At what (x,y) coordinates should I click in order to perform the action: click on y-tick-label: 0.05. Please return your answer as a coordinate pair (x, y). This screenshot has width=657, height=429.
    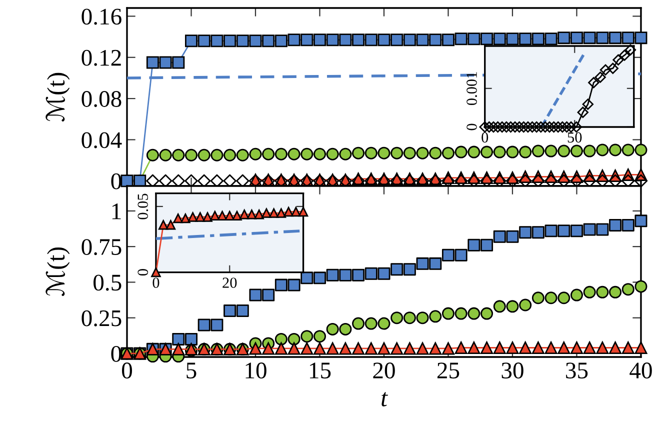
    Looking at the image, I should click on (143, 207).